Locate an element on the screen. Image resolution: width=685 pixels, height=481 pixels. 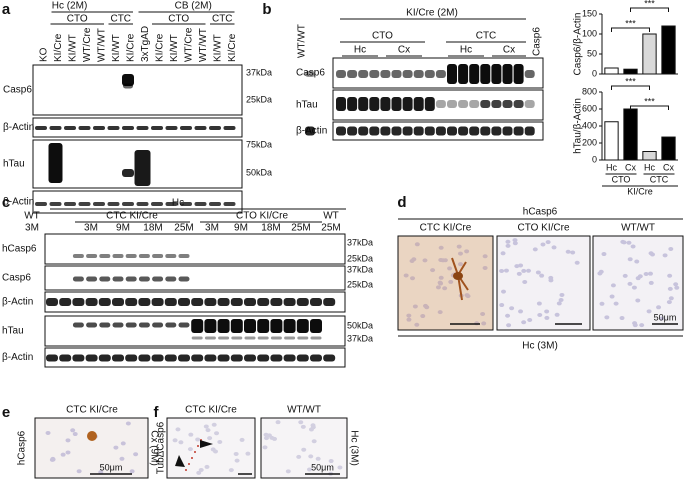
lane-label: WT/WT is located at coordinates (102, 45).